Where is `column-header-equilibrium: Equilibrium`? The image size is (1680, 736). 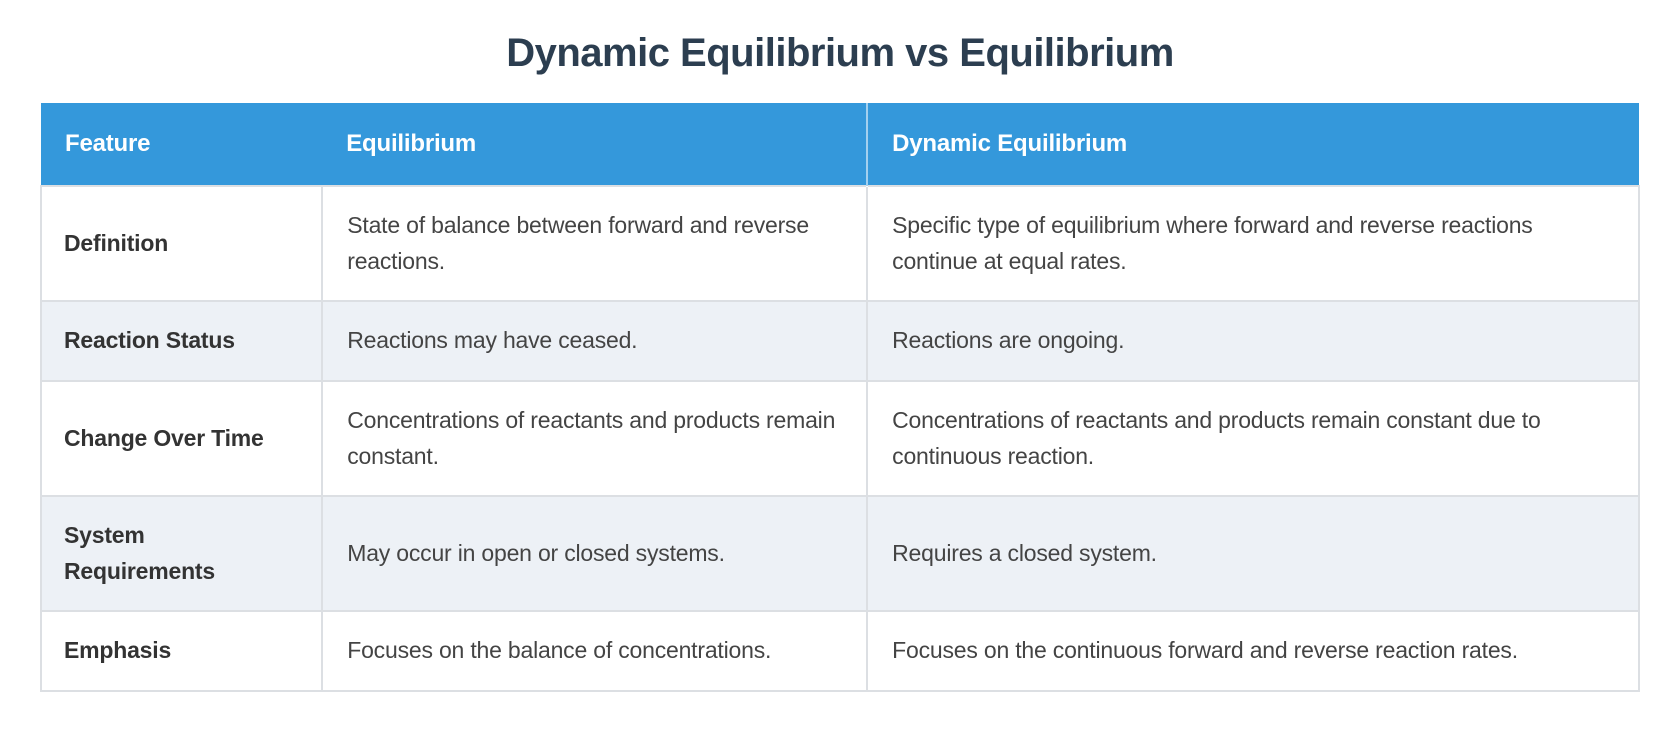
column-header-equilibrium: Equilibrium is located at coordinates (595, 144).